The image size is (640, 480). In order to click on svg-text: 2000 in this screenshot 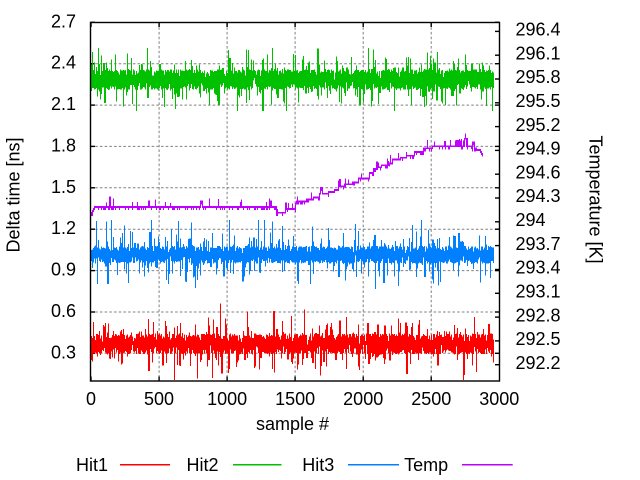, I will do `click(363, 399)`.